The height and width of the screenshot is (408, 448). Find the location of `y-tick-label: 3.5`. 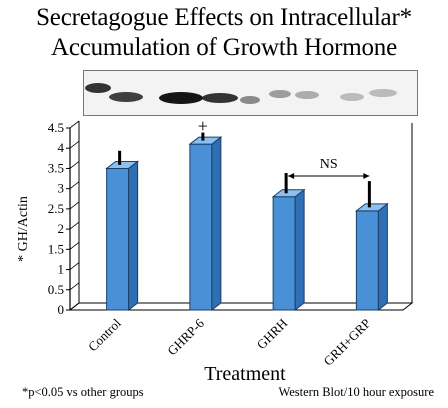

y-tick-label: 3.5 is located at coordinates (56, 167).